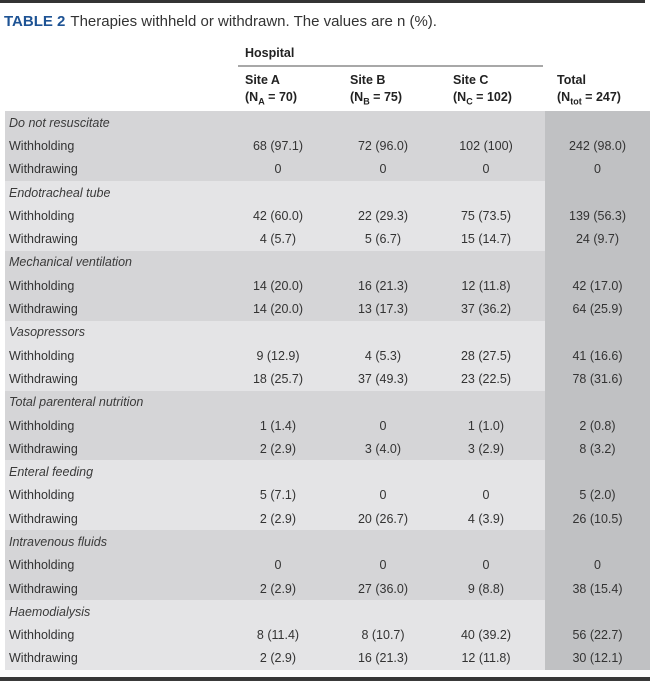 Image resolution: width=650 pixels, height=687 pixels. I want to click on cell-site-b: 27 (36.0), so click(383, 588).